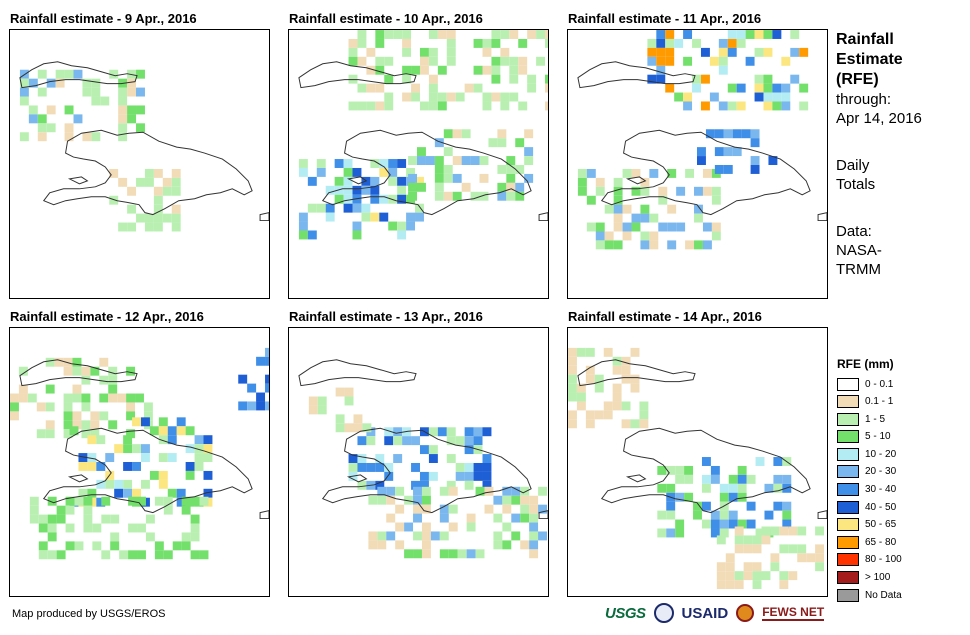  I want to click on usgs-logo: USGS, so click(625, 613).